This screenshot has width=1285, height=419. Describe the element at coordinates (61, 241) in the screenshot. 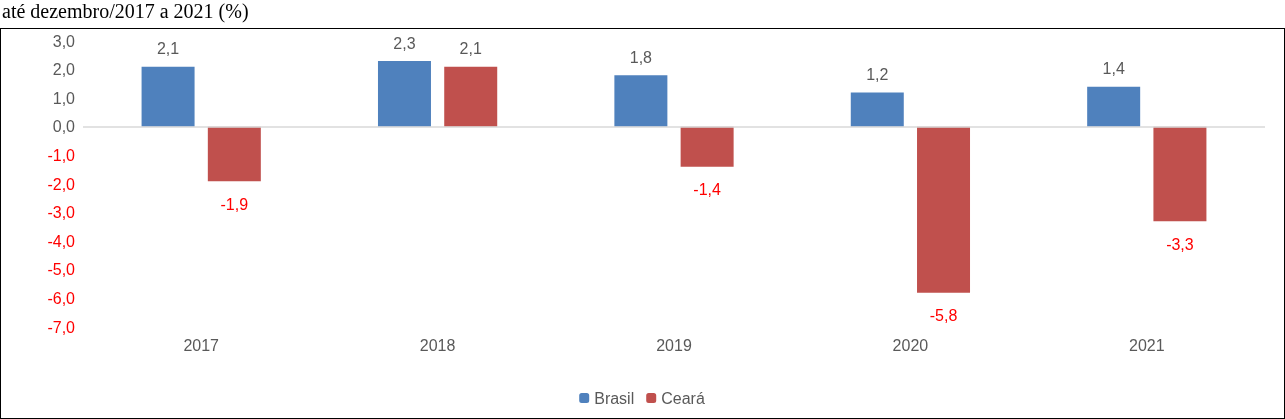

I see `y-tick-label: -4,0` at that location.